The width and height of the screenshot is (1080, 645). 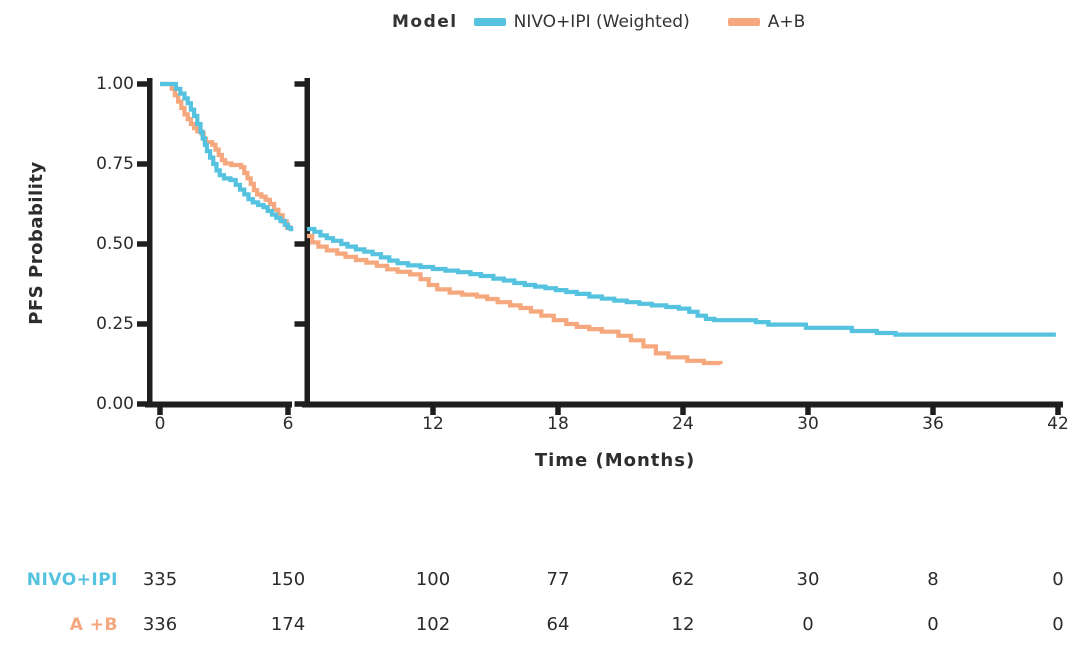 I want to click on x-tick-label: 0, so click(x=160, y=424).